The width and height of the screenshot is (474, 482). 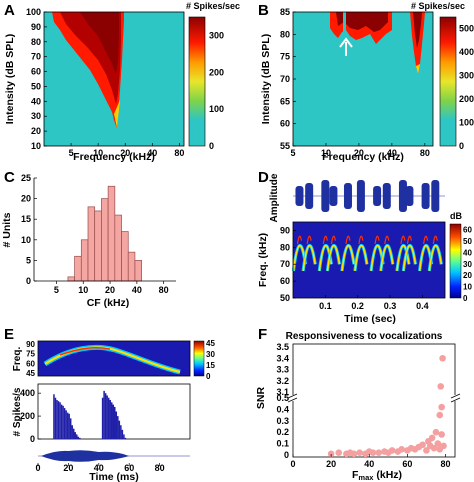 What do you see at coordinates (152, 153) in the screenshot?
I see `heatmap-a-x-tick-label: 40` at bounding box center [152, 153].